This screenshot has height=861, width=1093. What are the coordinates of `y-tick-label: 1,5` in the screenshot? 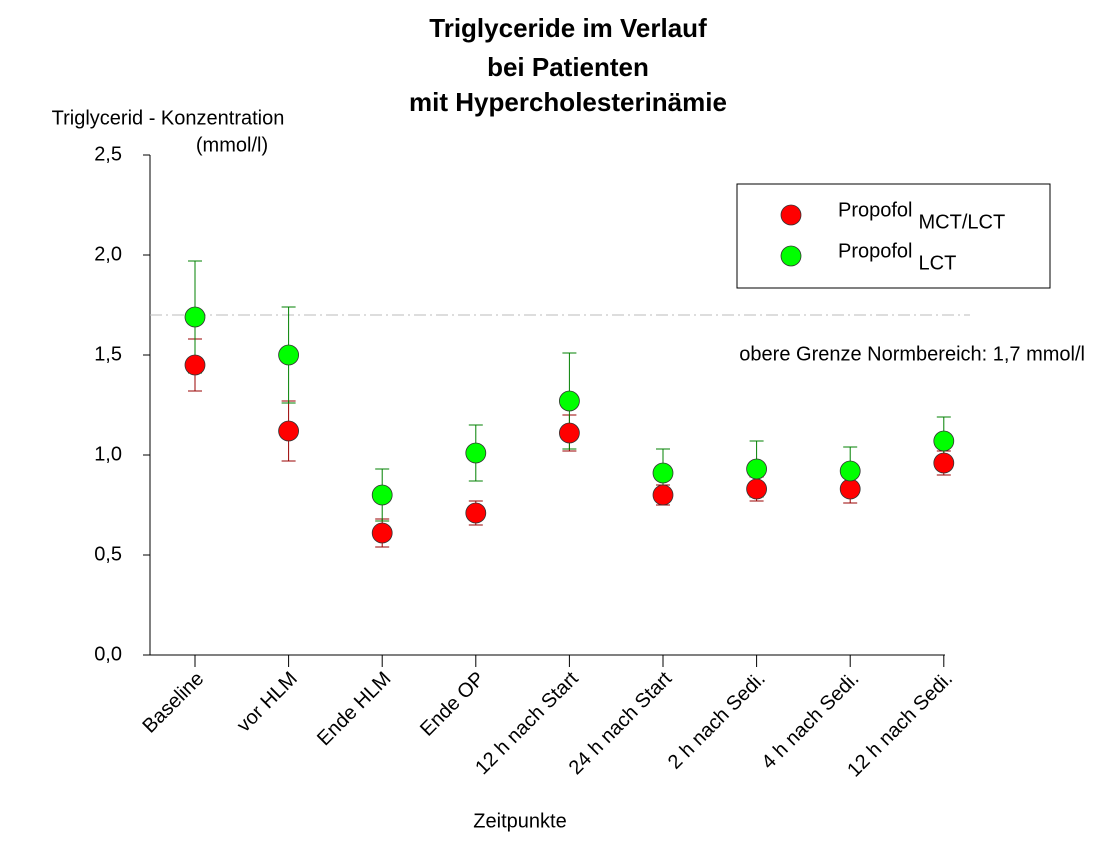 It's located at (108, 354).